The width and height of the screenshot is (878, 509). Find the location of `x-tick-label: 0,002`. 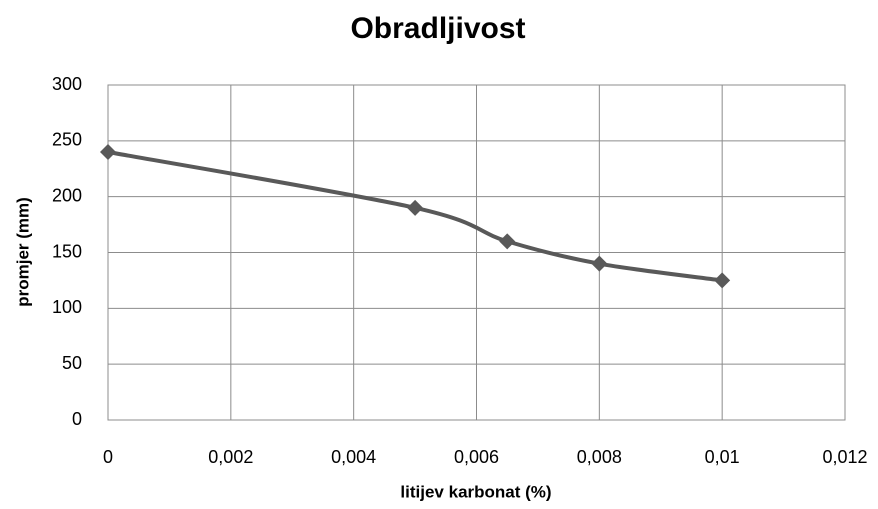

x-tick-label: 0,002 is located at coordinates (230, 457).